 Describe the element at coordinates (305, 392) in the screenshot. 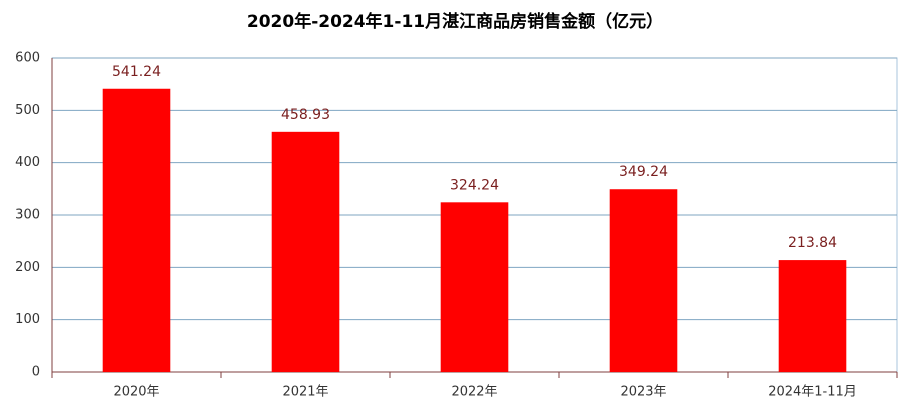

I see `x-tick-label: 2021年` at that location.